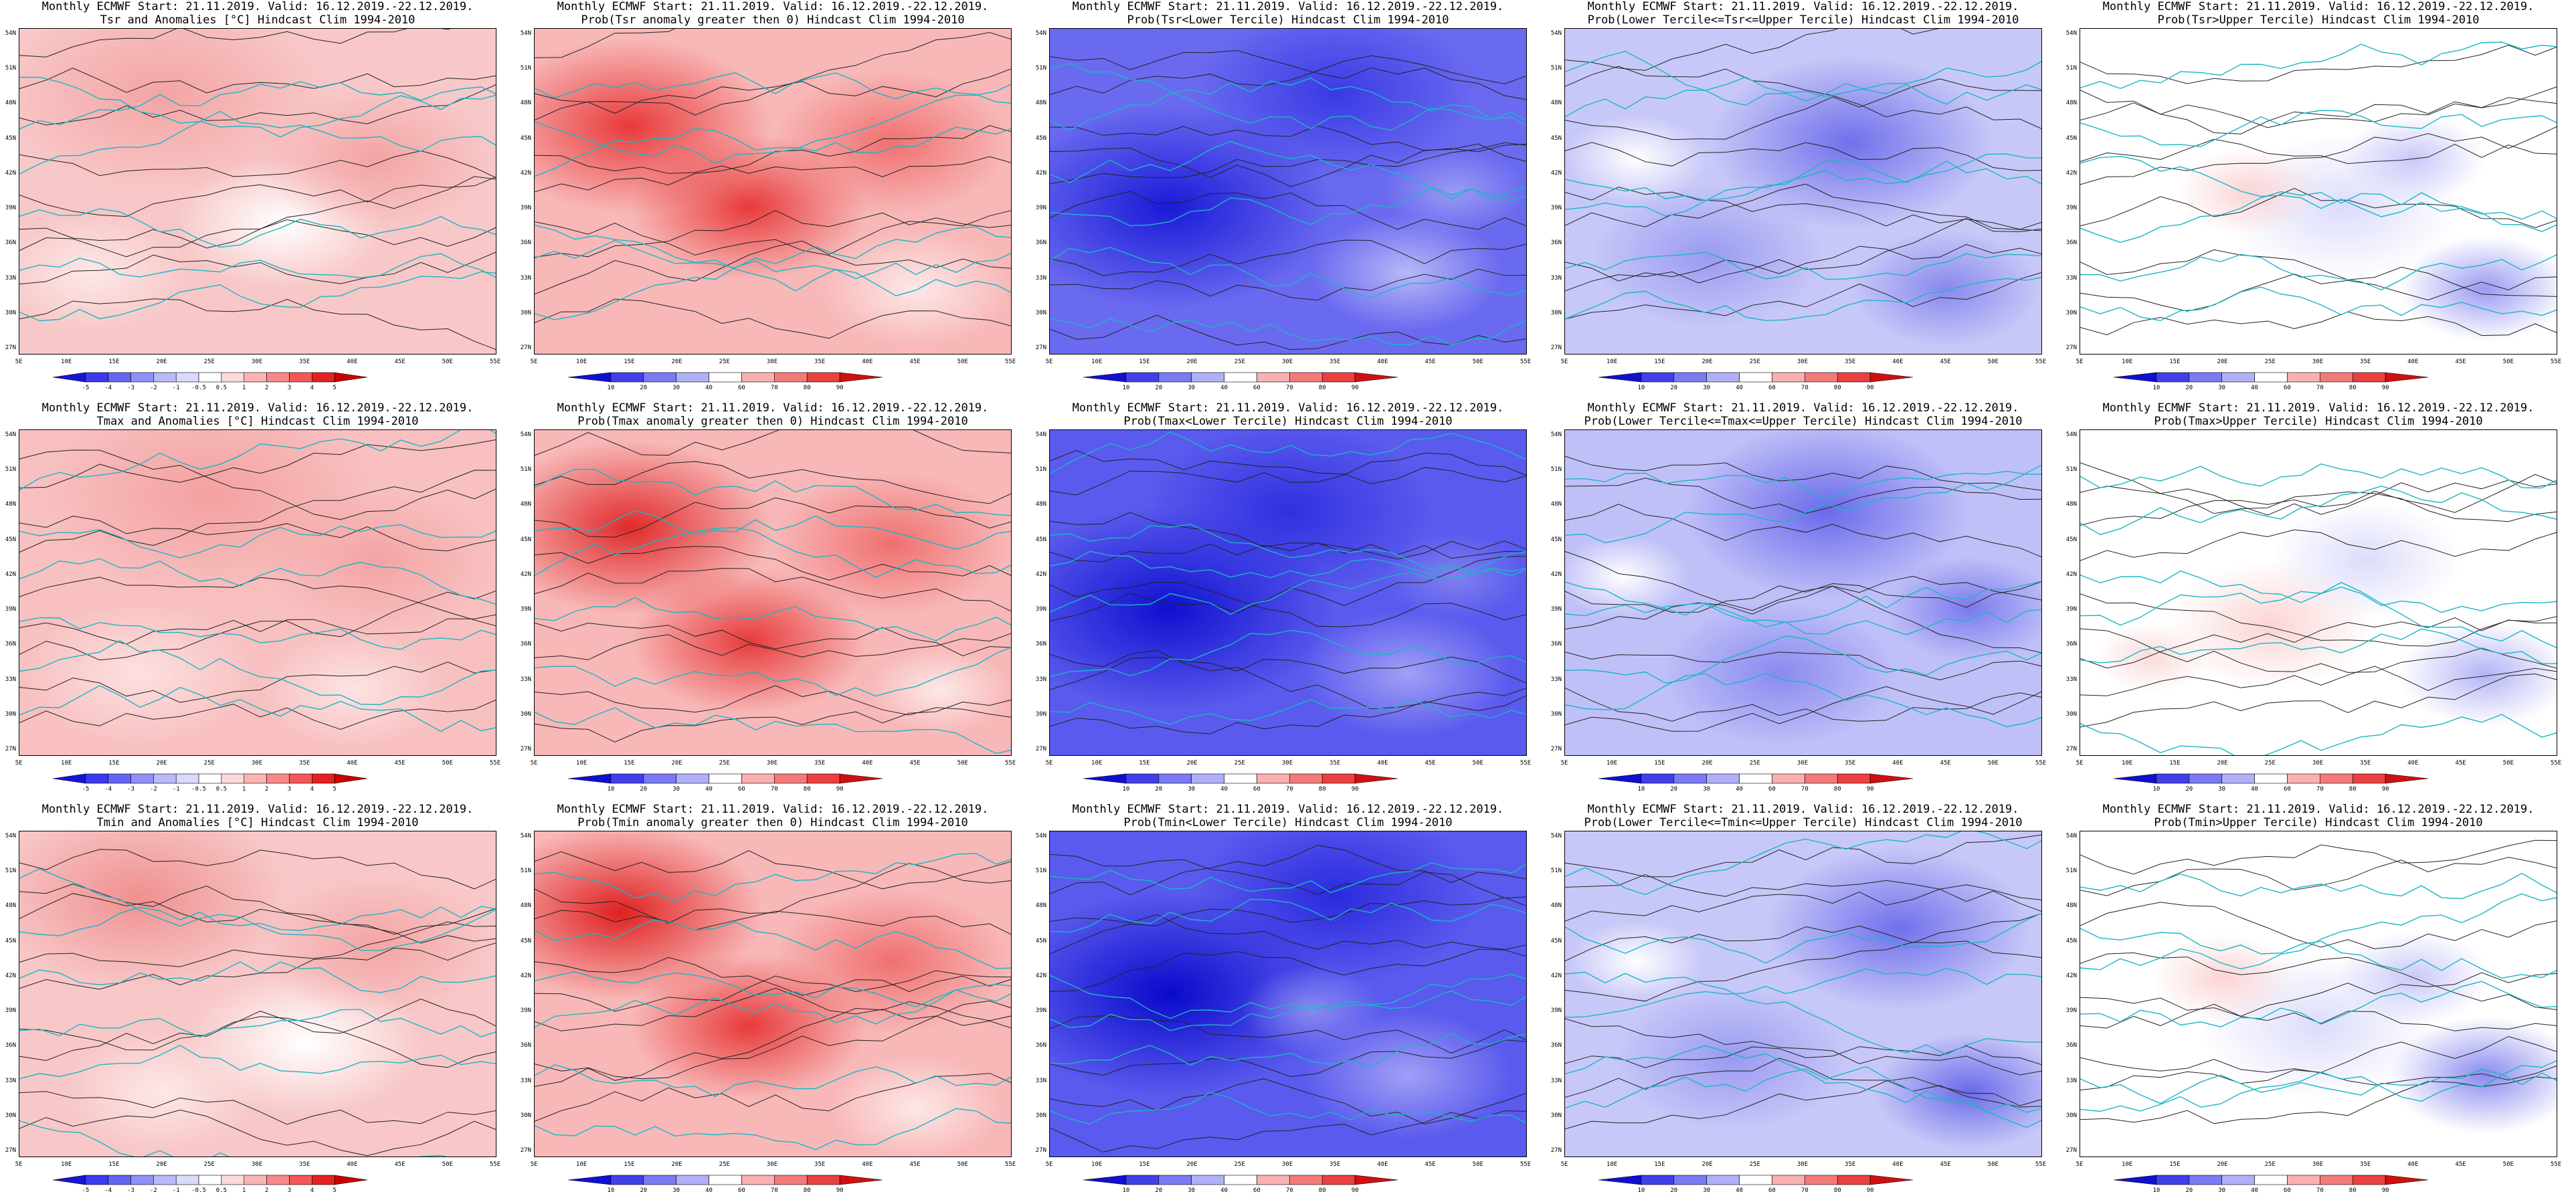 This screenshot has width=2576, height=1204. Describe the element at coordinates (1755, 790) in the screenshot. I see `colorbar-labels: 10 20 30 40 60 70 80 90` at that location.